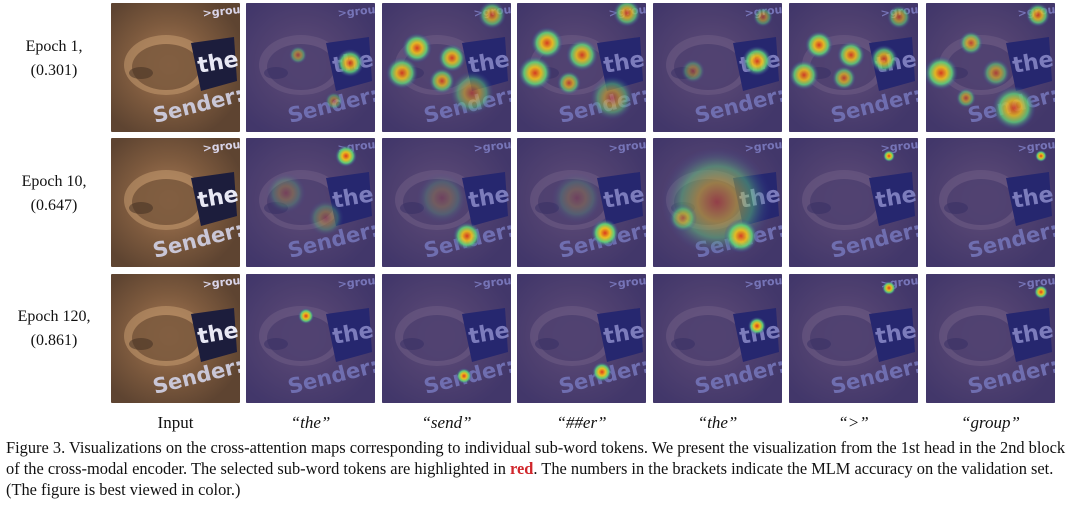  Describe the element at coordinates (717, 422) in the screenshot. I see `col-label-token-the-2: “the”` at that location.